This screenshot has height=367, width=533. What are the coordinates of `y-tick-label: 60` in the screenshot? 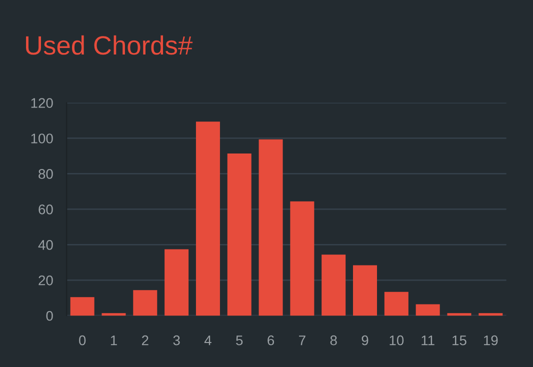 It's located at (45, 209).